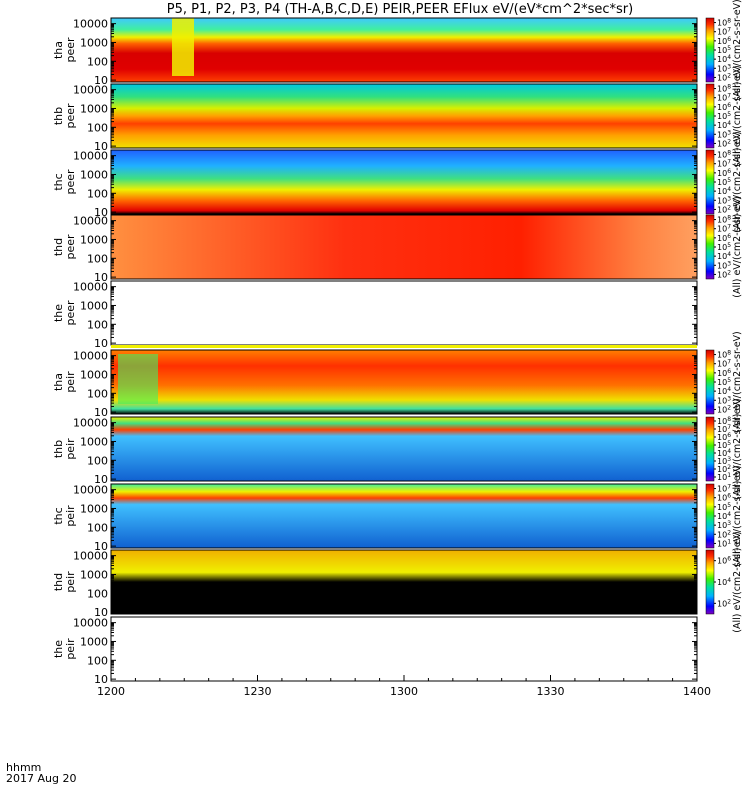  Describe the element at coordinates (64, 449) in the screenshot. I see `panel-ylabel: thbpeir` at that location.